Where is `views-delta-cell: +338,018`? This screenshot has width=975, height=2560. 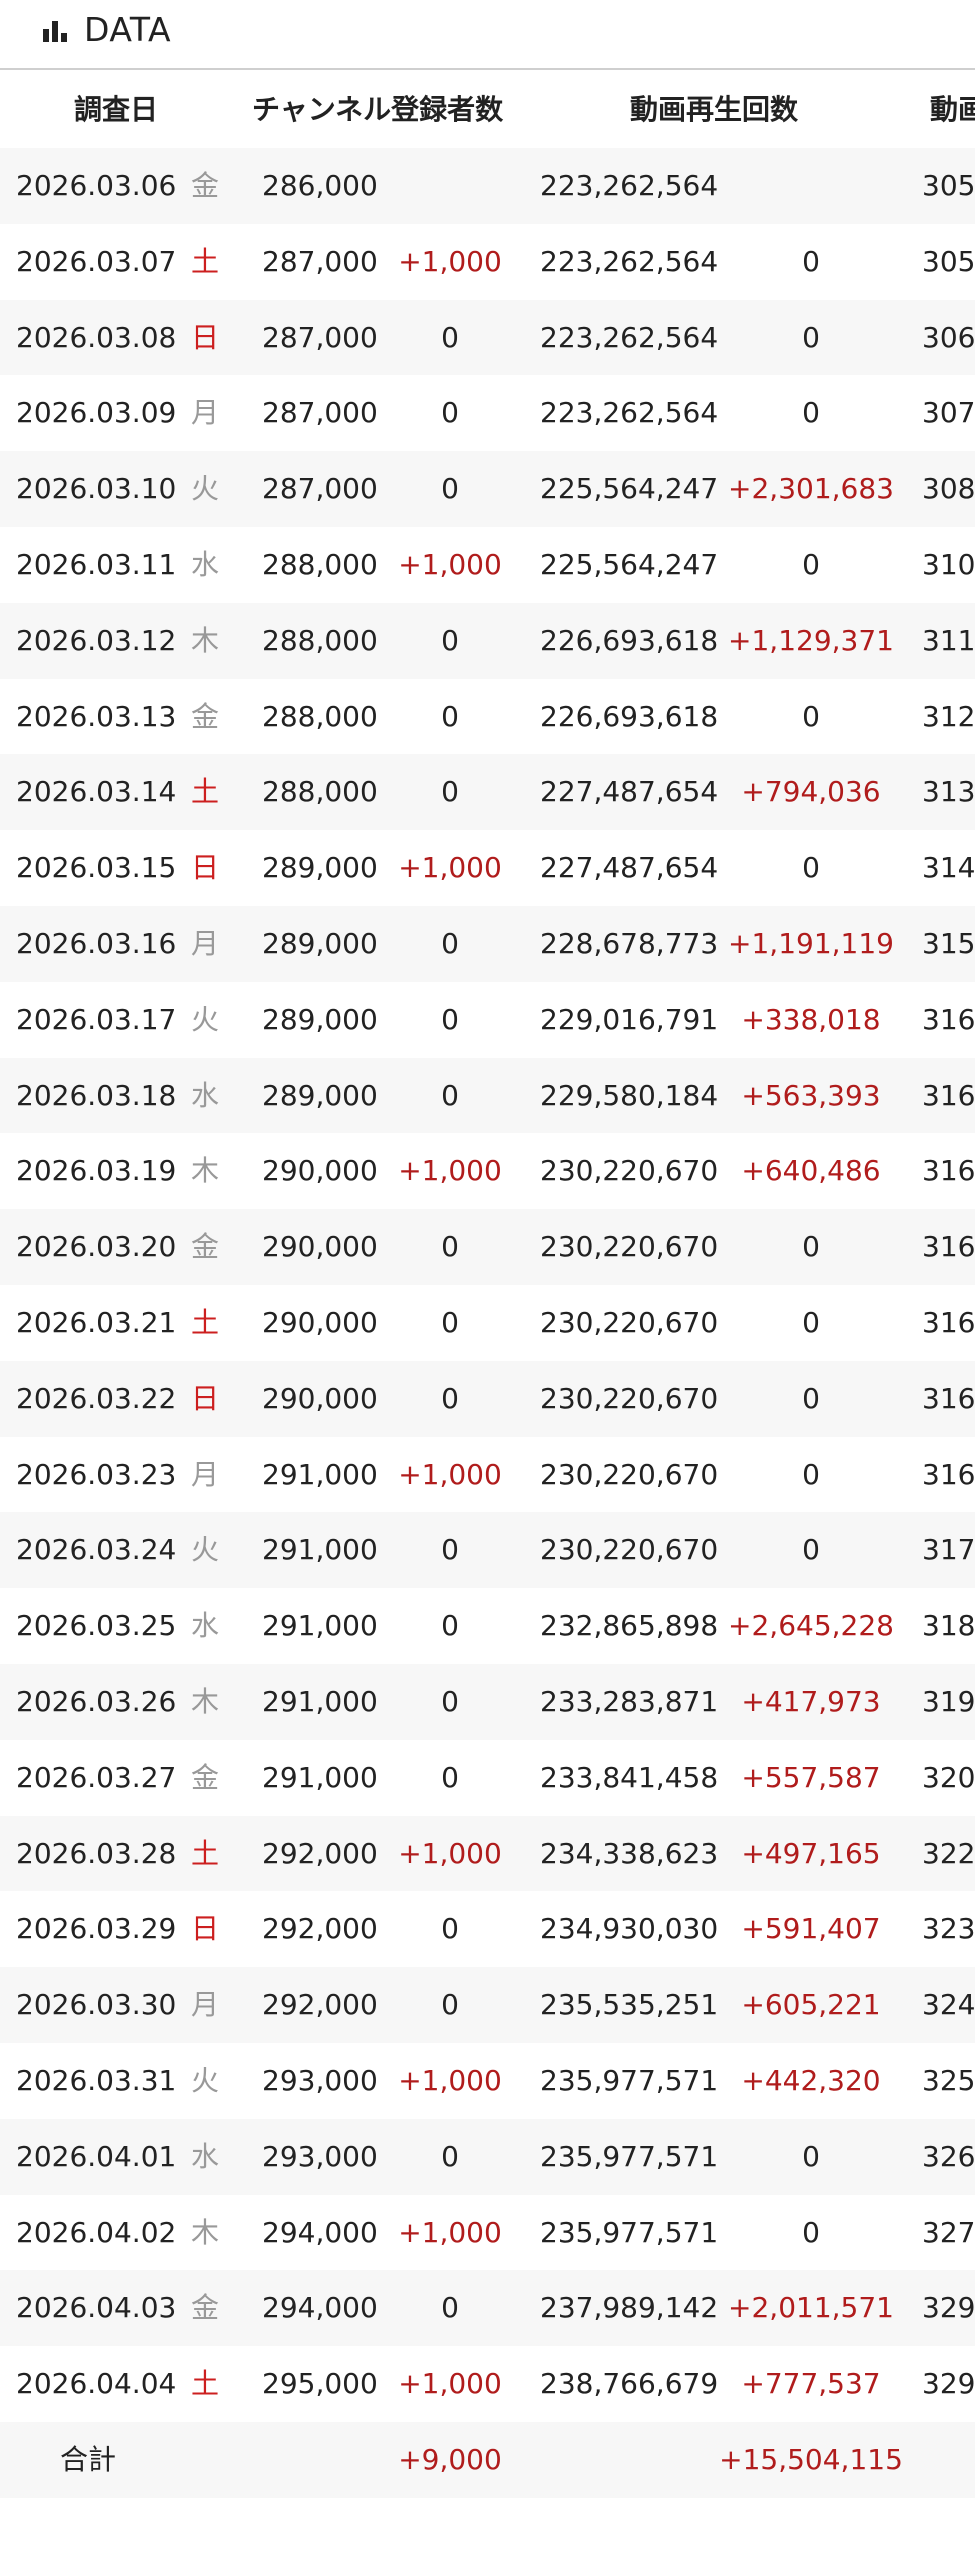 views-delta-cell: +338,018 is located at coordinates (811, 1019).